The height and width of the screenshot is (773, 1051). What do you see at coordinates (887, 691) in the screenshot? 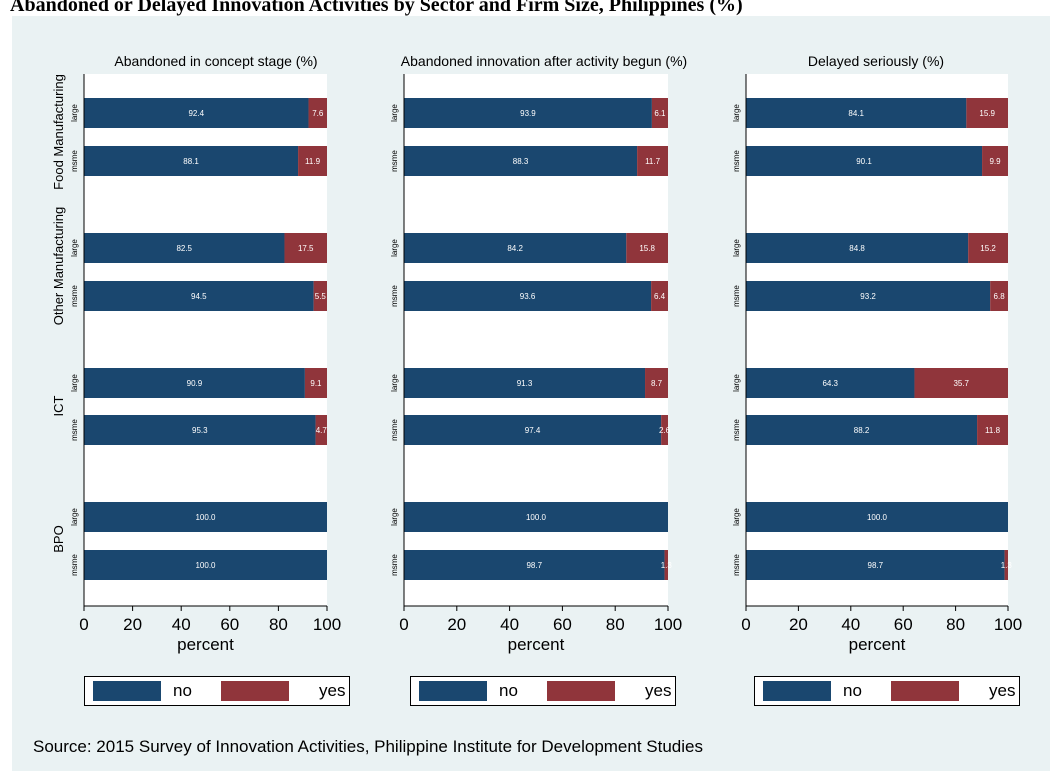
I see `legend-panel-3: no yes` at bounding box center [887, 691].